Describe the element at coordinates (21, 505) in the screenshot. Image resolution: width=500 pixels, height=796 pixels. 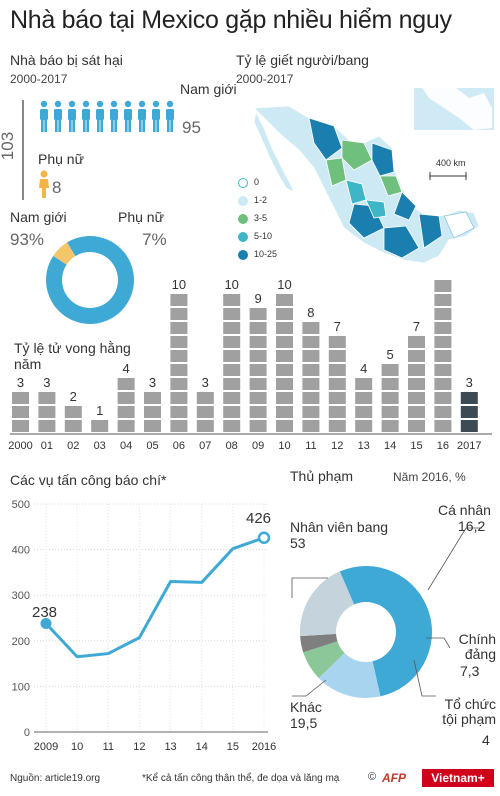
I see `y-tick-label: 500` at that location.